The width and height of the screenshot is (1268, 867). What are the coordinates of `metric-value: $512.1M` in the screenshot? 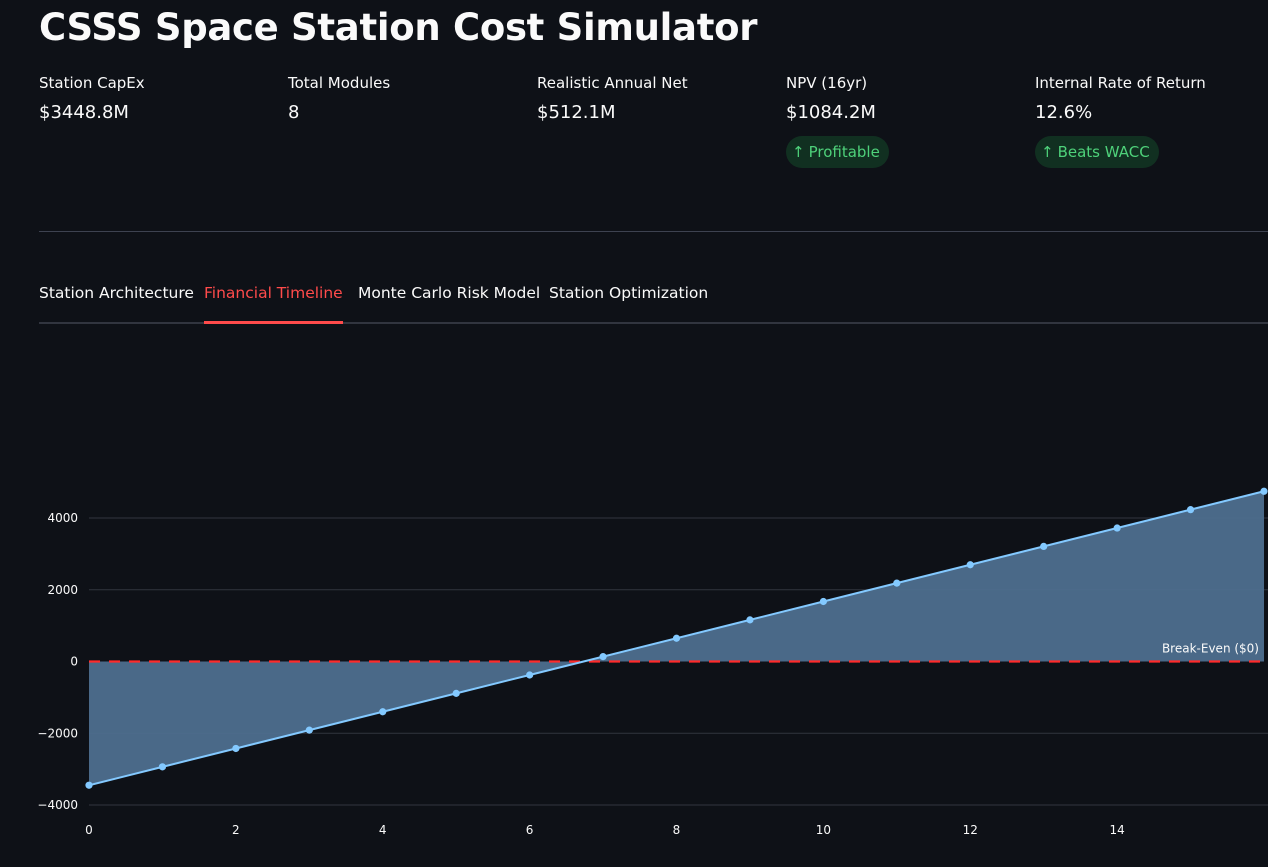 It's located at (576, 112).